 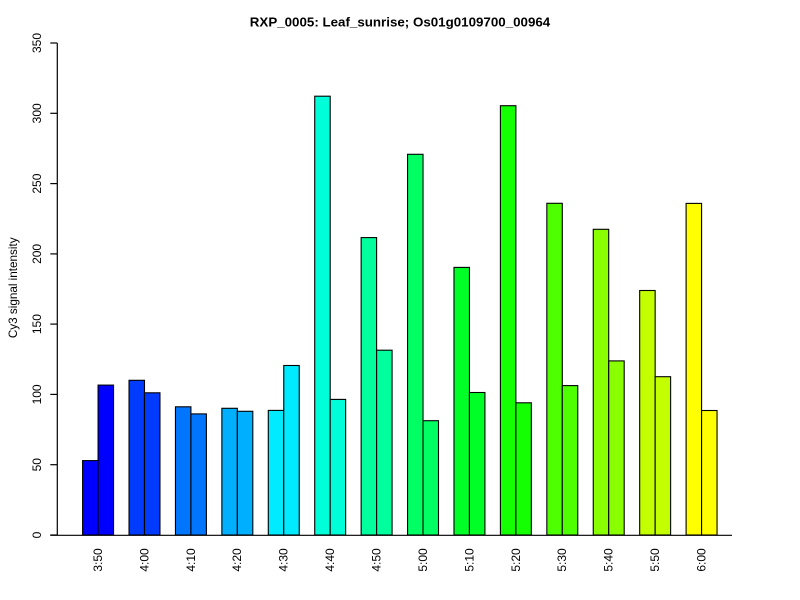 I want to click on svg-text: 5:10, so click(x=469, y=560).